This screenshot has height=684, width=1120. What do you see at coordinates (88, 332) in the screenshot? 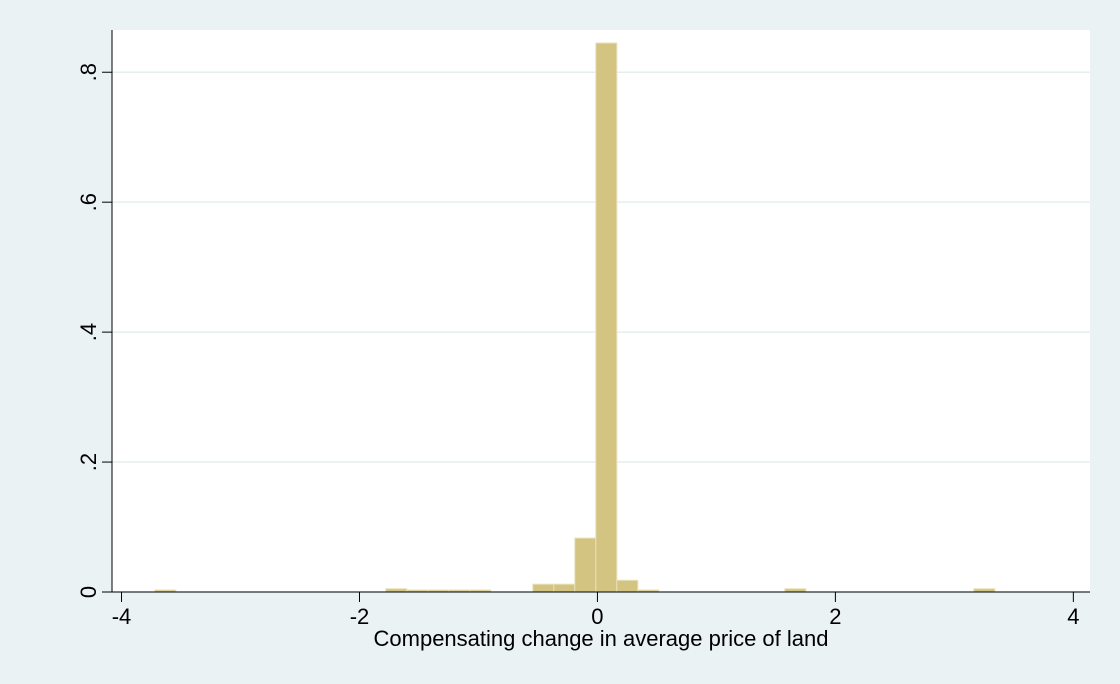
I see `y-tick-label: .4` at bounding box center [88, 332].